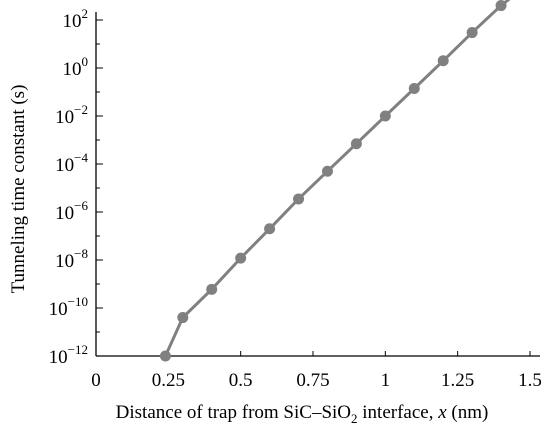 The image size is (550, 431). I want to click on x-tick-label: 1.5, so click(530, 380).